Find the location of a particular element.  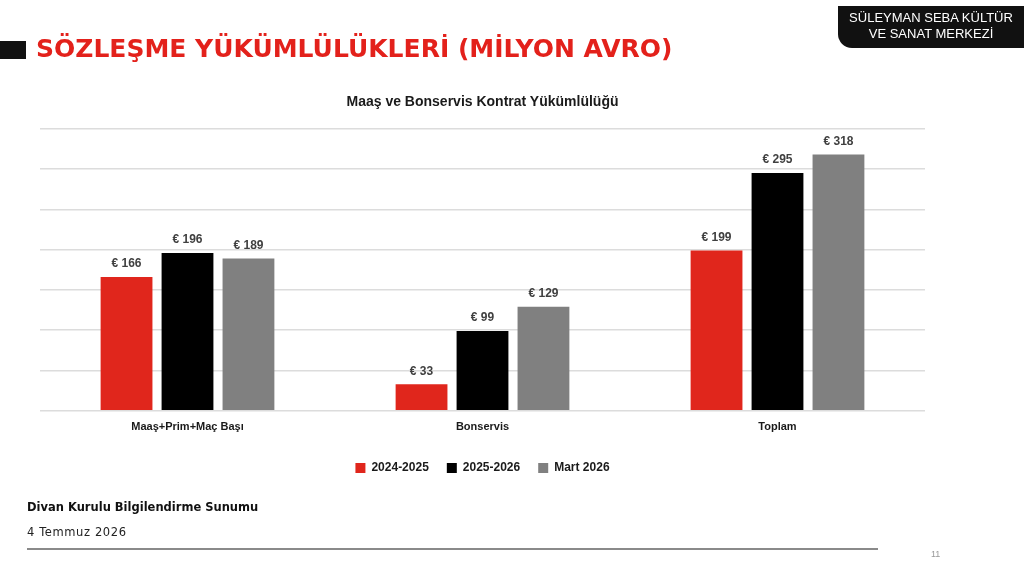

data-label: € 33 is located at coordinates (421, 370).